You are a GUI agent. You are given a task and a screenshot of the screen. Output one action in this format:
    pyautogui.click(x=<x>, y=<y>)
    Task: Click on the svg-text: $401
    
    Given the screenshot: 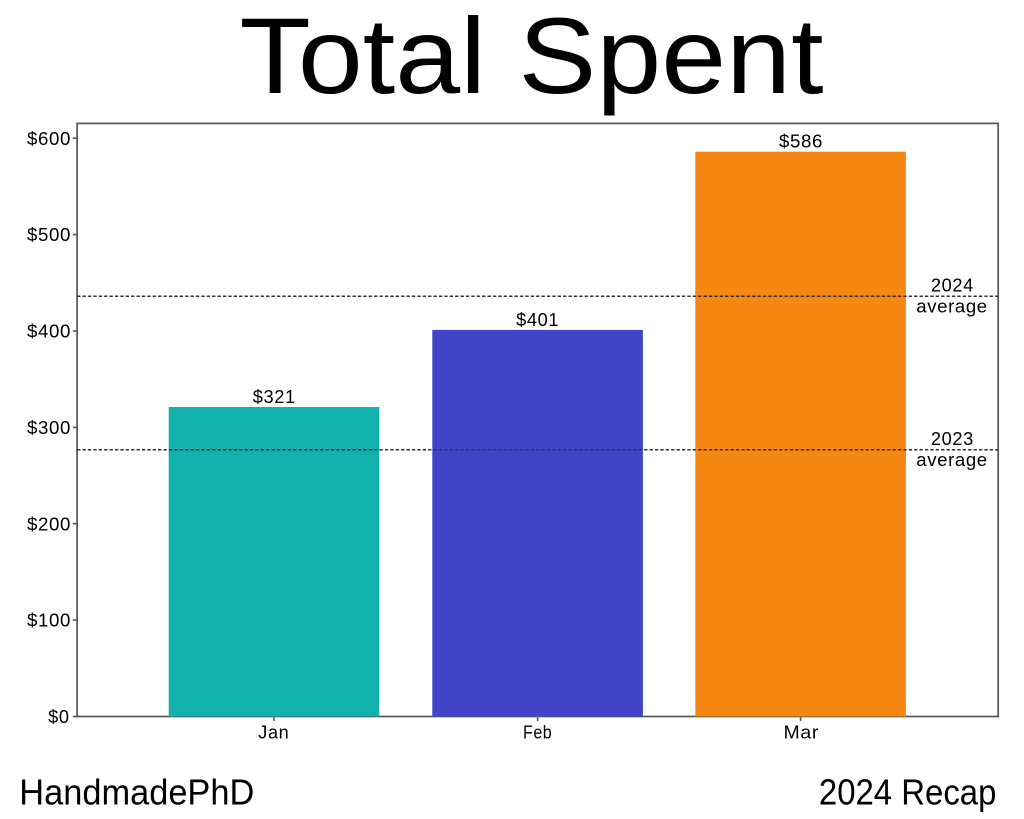 What is the action you would take?
    pyautogui.click(x=537, y=320)
    